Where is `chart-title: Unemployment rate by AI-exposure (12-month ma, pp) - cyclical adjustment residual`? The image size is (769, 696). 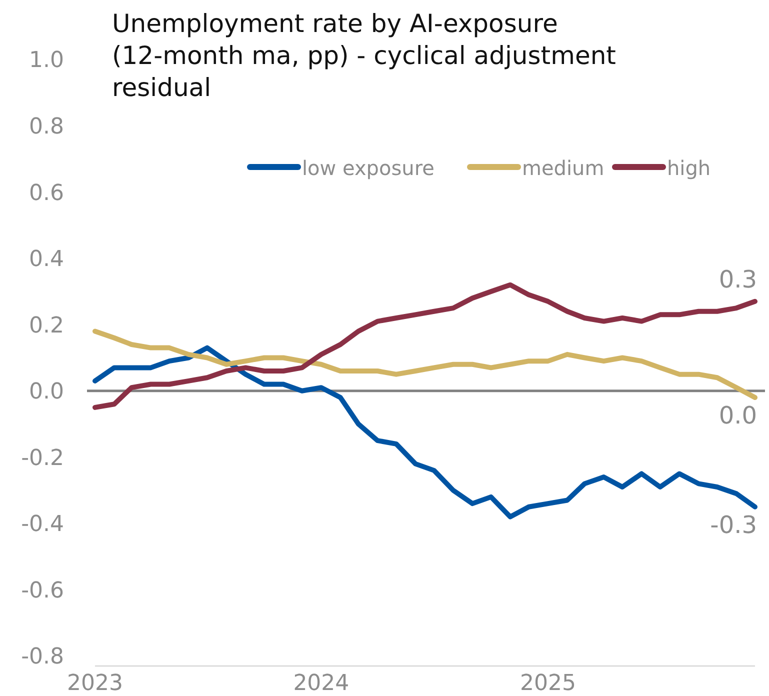 chart-title: Unemployment rate by AI-exposure (12-month ma, pp) - cyclical adjustment residual is located at coordinates (364, 55).